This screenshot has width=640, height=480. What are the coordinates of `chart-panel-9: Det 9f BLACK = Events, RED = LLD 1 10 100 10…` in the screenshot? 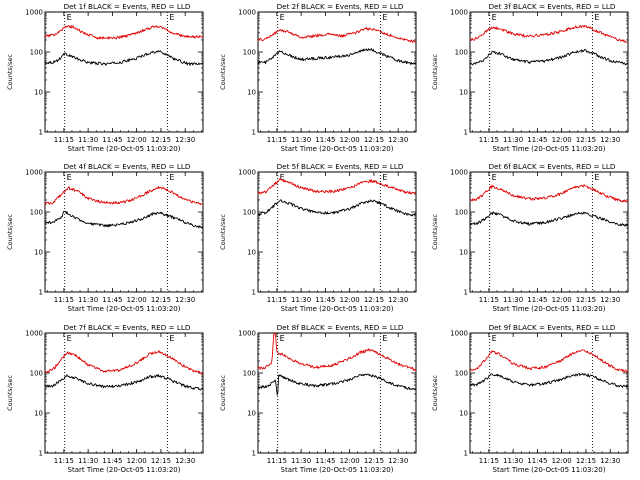 It's located at (530, 398).